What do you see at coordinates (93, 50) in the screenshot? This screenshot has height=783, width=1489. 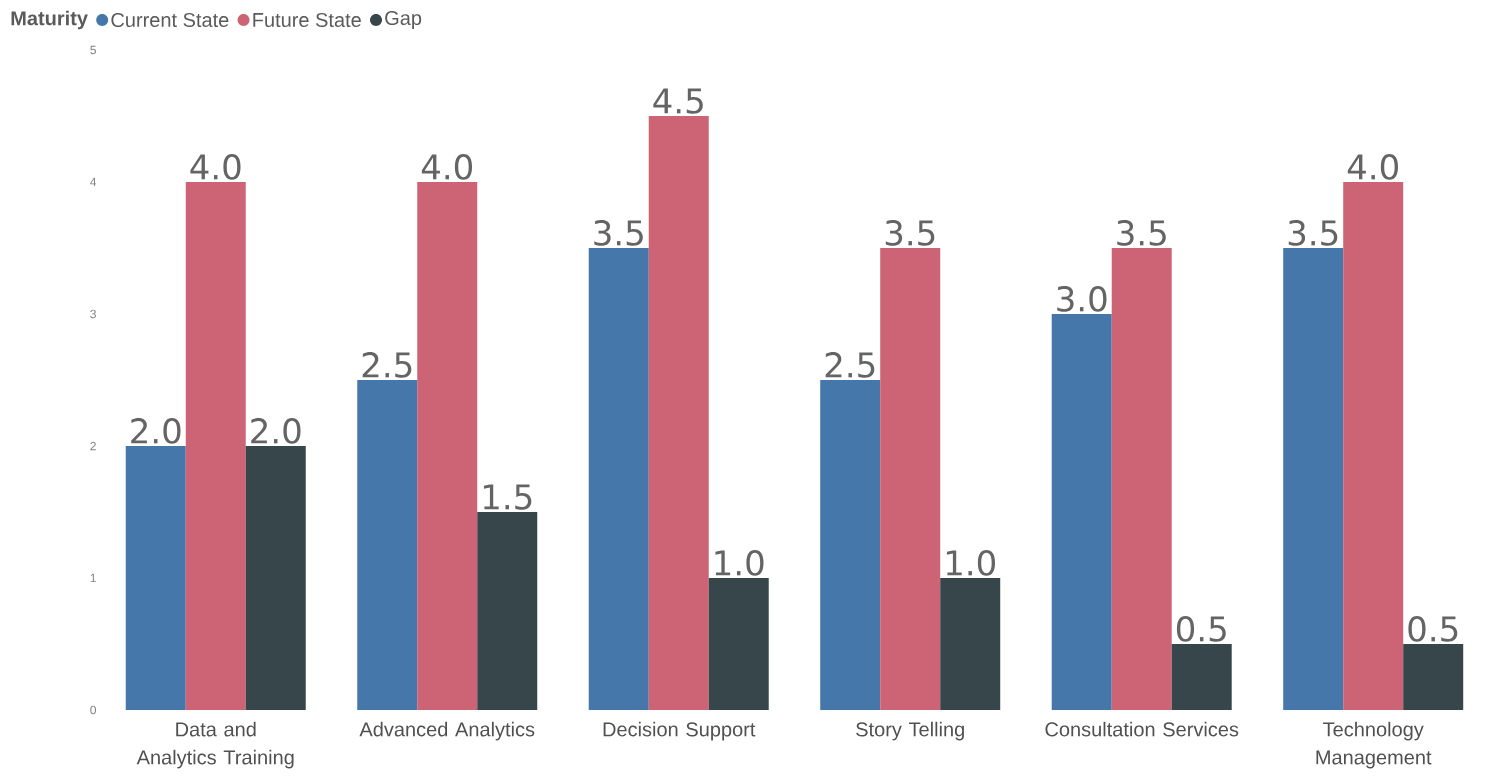 I see `y-tick-label: 5` at bounding box center [93, 50].